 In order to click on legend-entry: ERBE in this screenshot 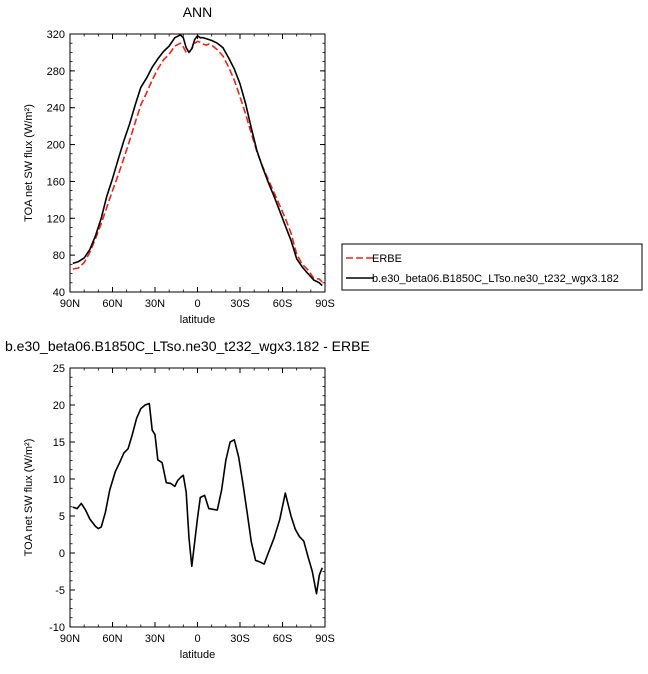, I will do `click(387, 259)`.